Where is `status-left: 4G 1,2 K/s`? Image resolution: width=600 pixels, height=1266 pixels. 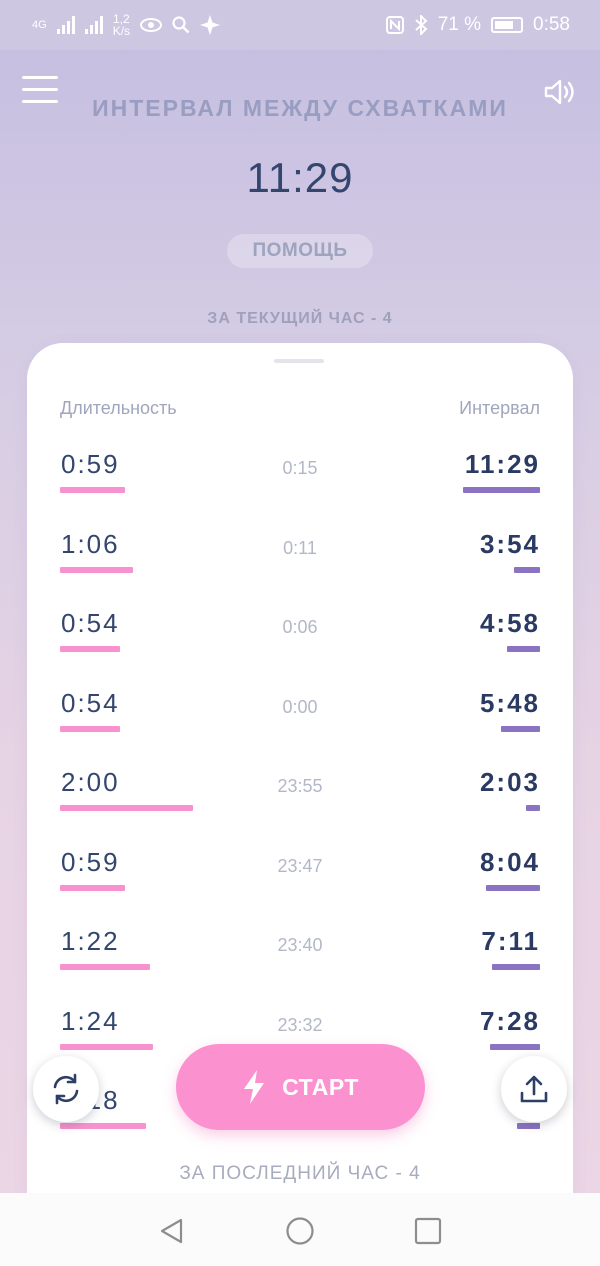 status-left: 4G 1,2 K/s is located at coordinates (126, 25).